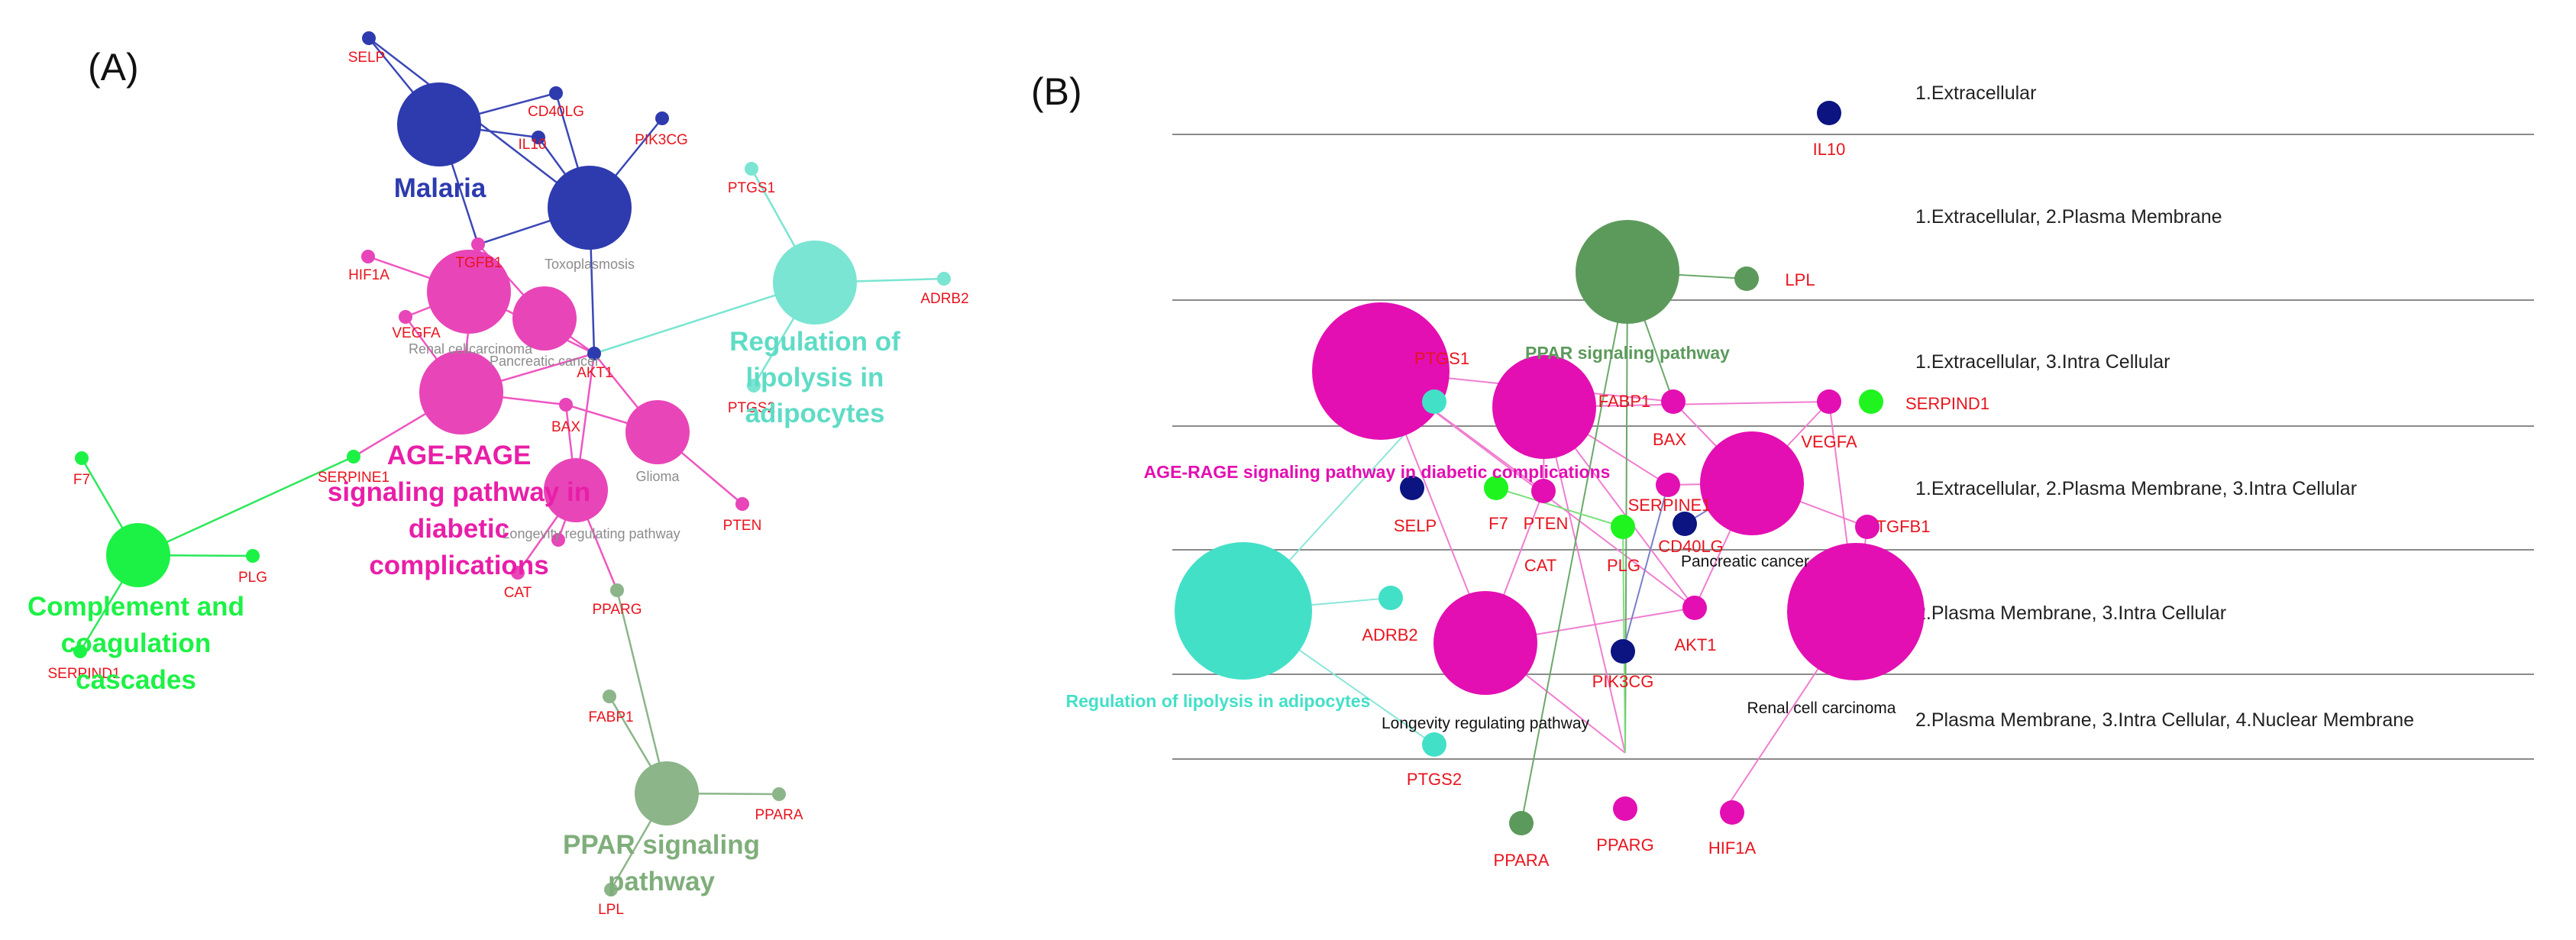 Image resolution: width=2576 pixels, height=940 pixels. What do you see at coordinates (667, 793) in the screenshot?
I see `ppar-node` at bounding box center [667, 793].